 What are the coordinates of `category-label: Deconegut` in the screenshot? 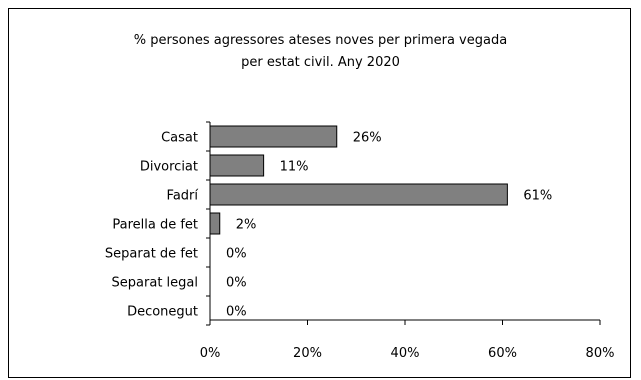 It's located at (162, 312).